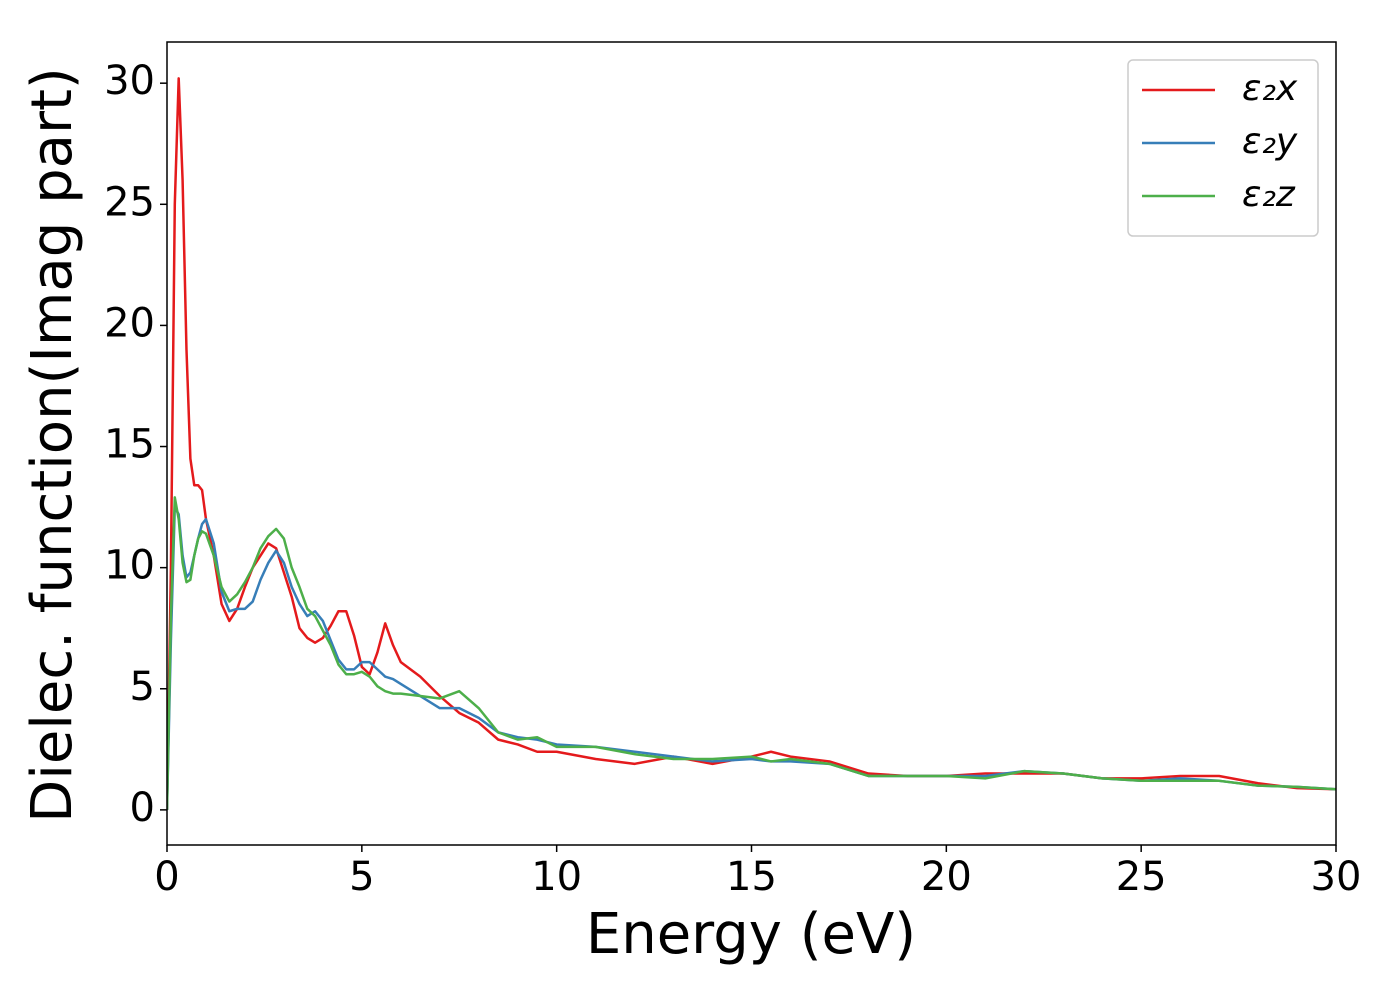 The width and height of the screenshot is (1400, 1000). I want to click on x-tick-label: 5, so click(361, 877).